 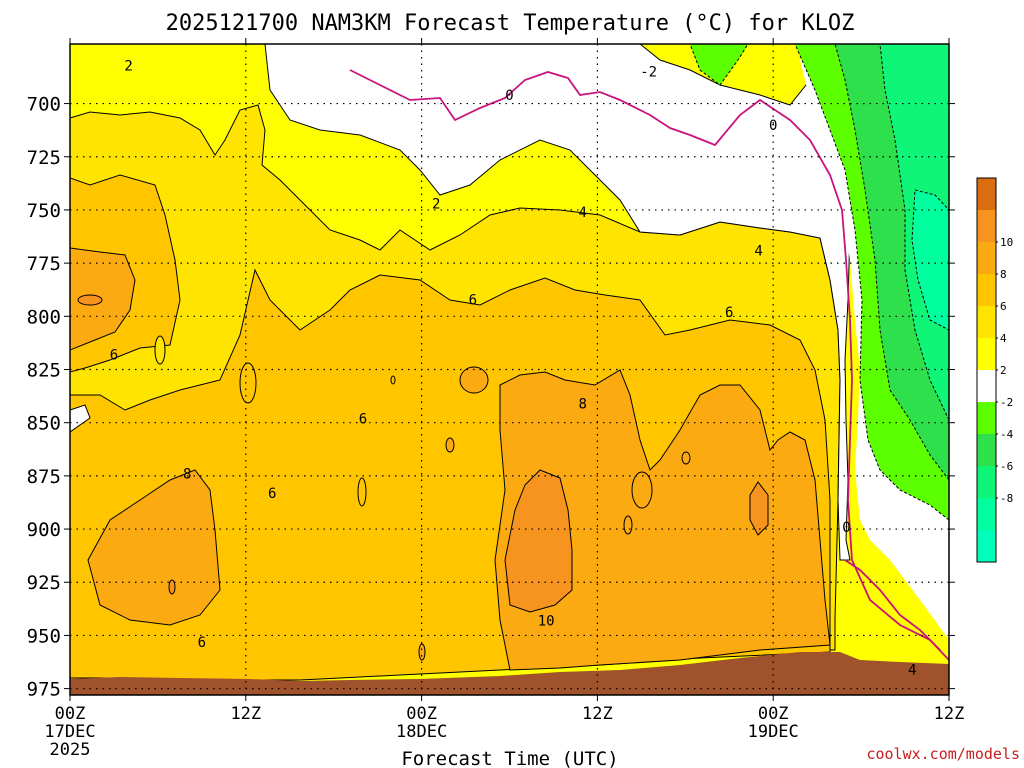 I want to click on field-below-minus8, so click(x=930, y=260).